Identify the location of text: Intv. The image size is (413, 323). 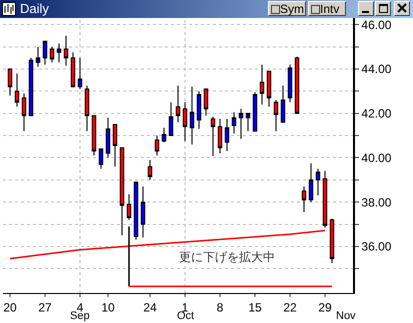
(327, 8).